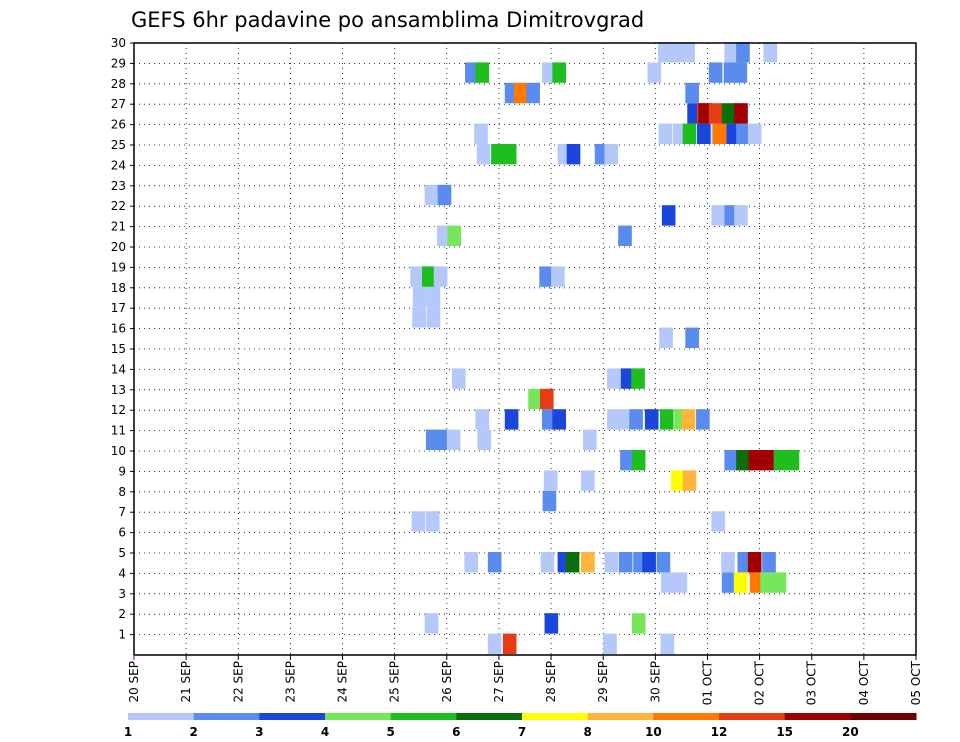 Image resolution: width=960 pixels, height=742 pixels. Describe the element at coordinates (118, 308) in the screenshot. I see `y-tick-label: 17` at that location.